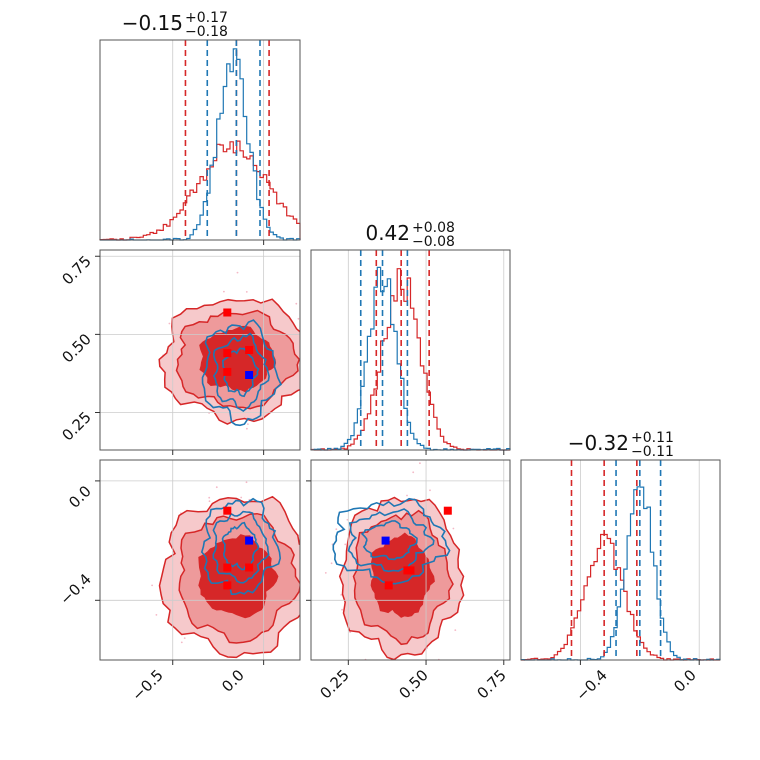  What do you see at coordinates (410, 358) in the screenshot?
I see `hist-blue-p1` at bounding box center [410, 358].